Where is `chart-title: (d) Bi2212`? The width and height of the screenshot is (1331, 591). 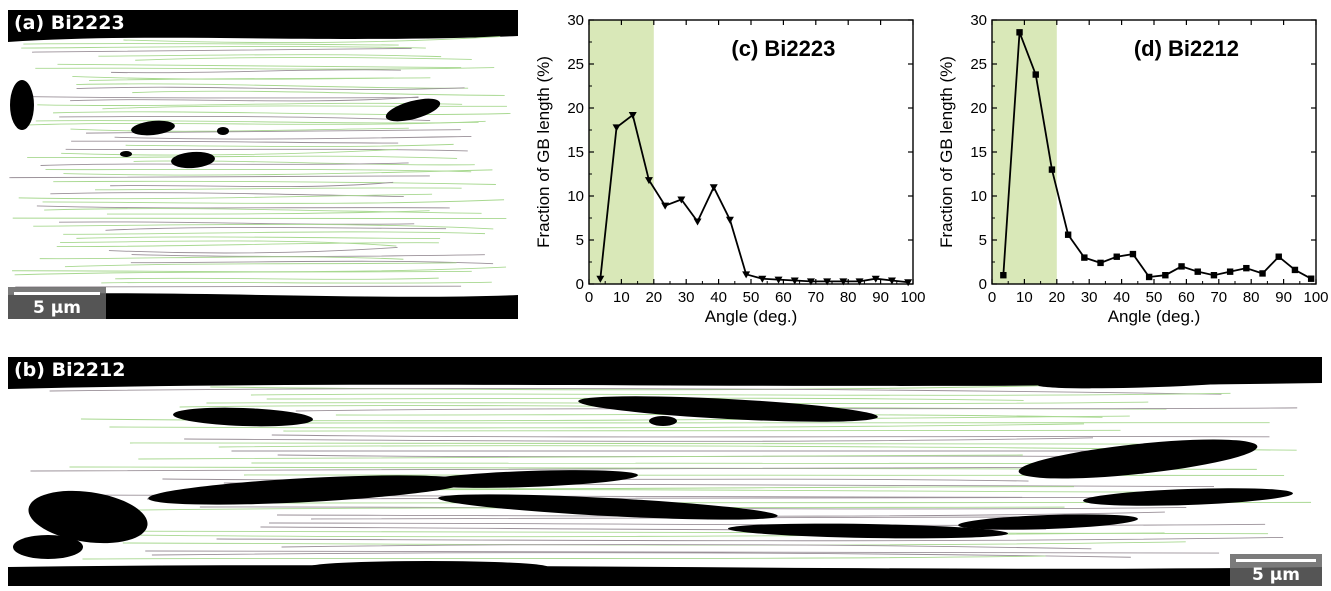
chart-title: (d) Bi2212 is located at coordinates (1186, 48).